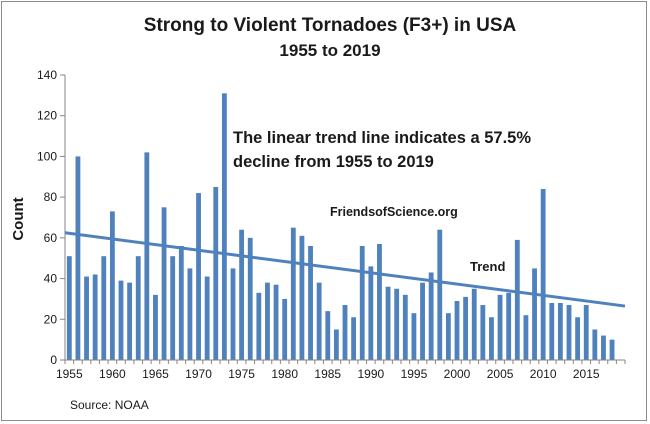  What do you see at coordinates (491, 338) in the screenshot?
I see `bar-2004` at bounding box center [491, 338].